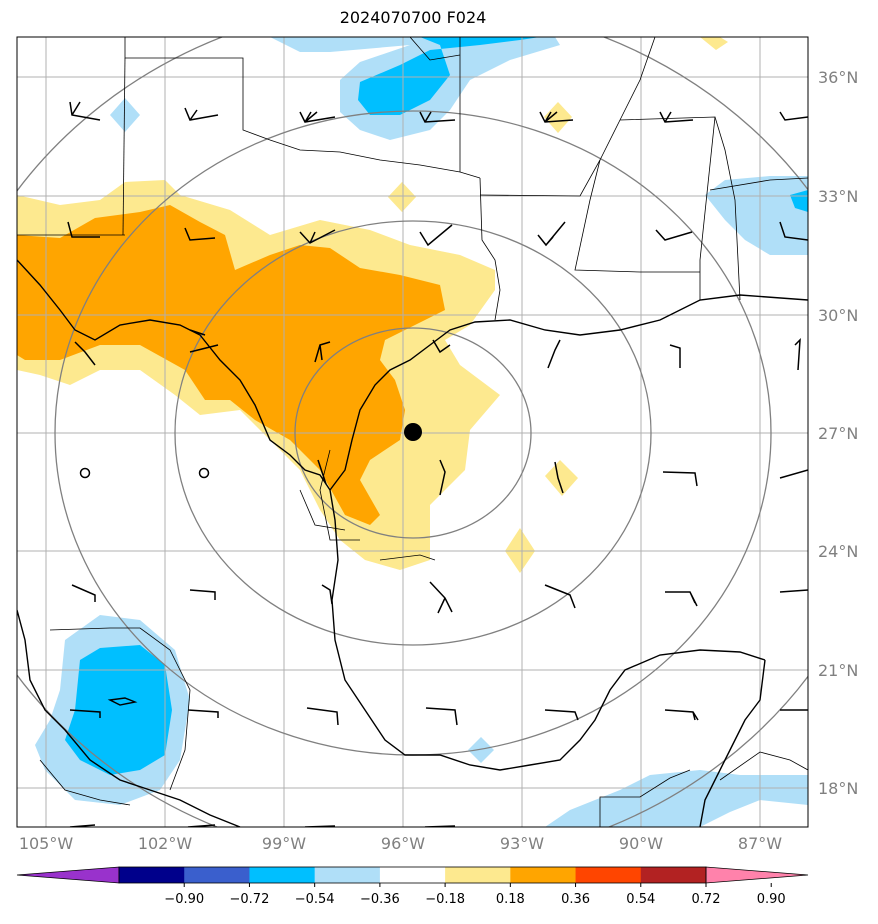 The width and height of the screenshot is (878, 924). Describe the element at coordinates (640, 899) in the screenshot. I see `colorbar-tick-label: 0.54` at that location.